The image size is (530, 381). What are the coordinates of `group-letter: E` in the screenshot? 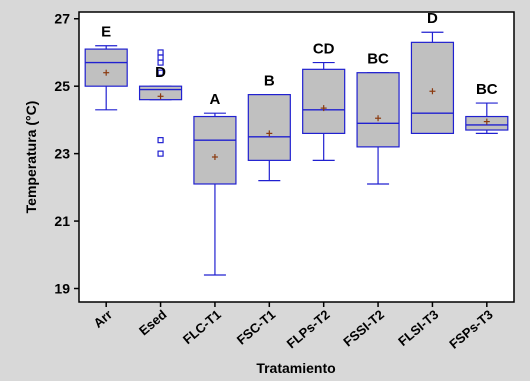 It's located at (106, 32).